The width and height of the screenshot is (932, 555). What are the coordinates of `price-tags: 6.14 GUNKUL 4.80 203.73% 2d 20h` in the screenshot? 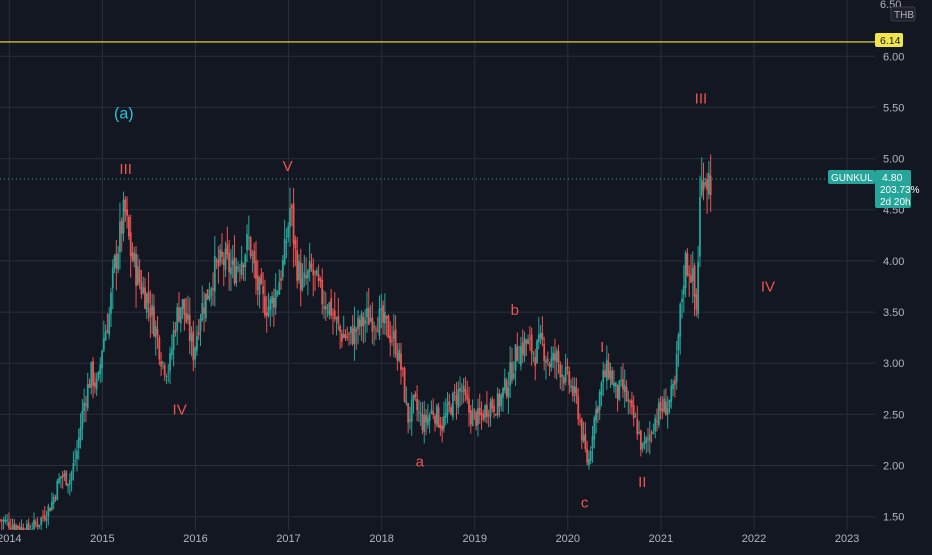 It's located at (874, 120).